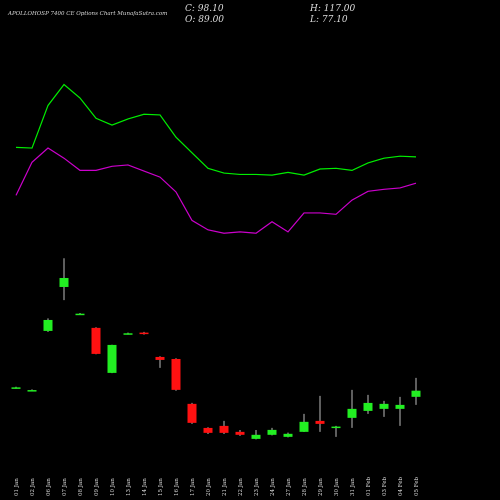 The height and width of the screenshot is (500, 500). Describe the element at coordinates (204, 20) in the screenshot. I see `open-label: O: 89.00` at that location.